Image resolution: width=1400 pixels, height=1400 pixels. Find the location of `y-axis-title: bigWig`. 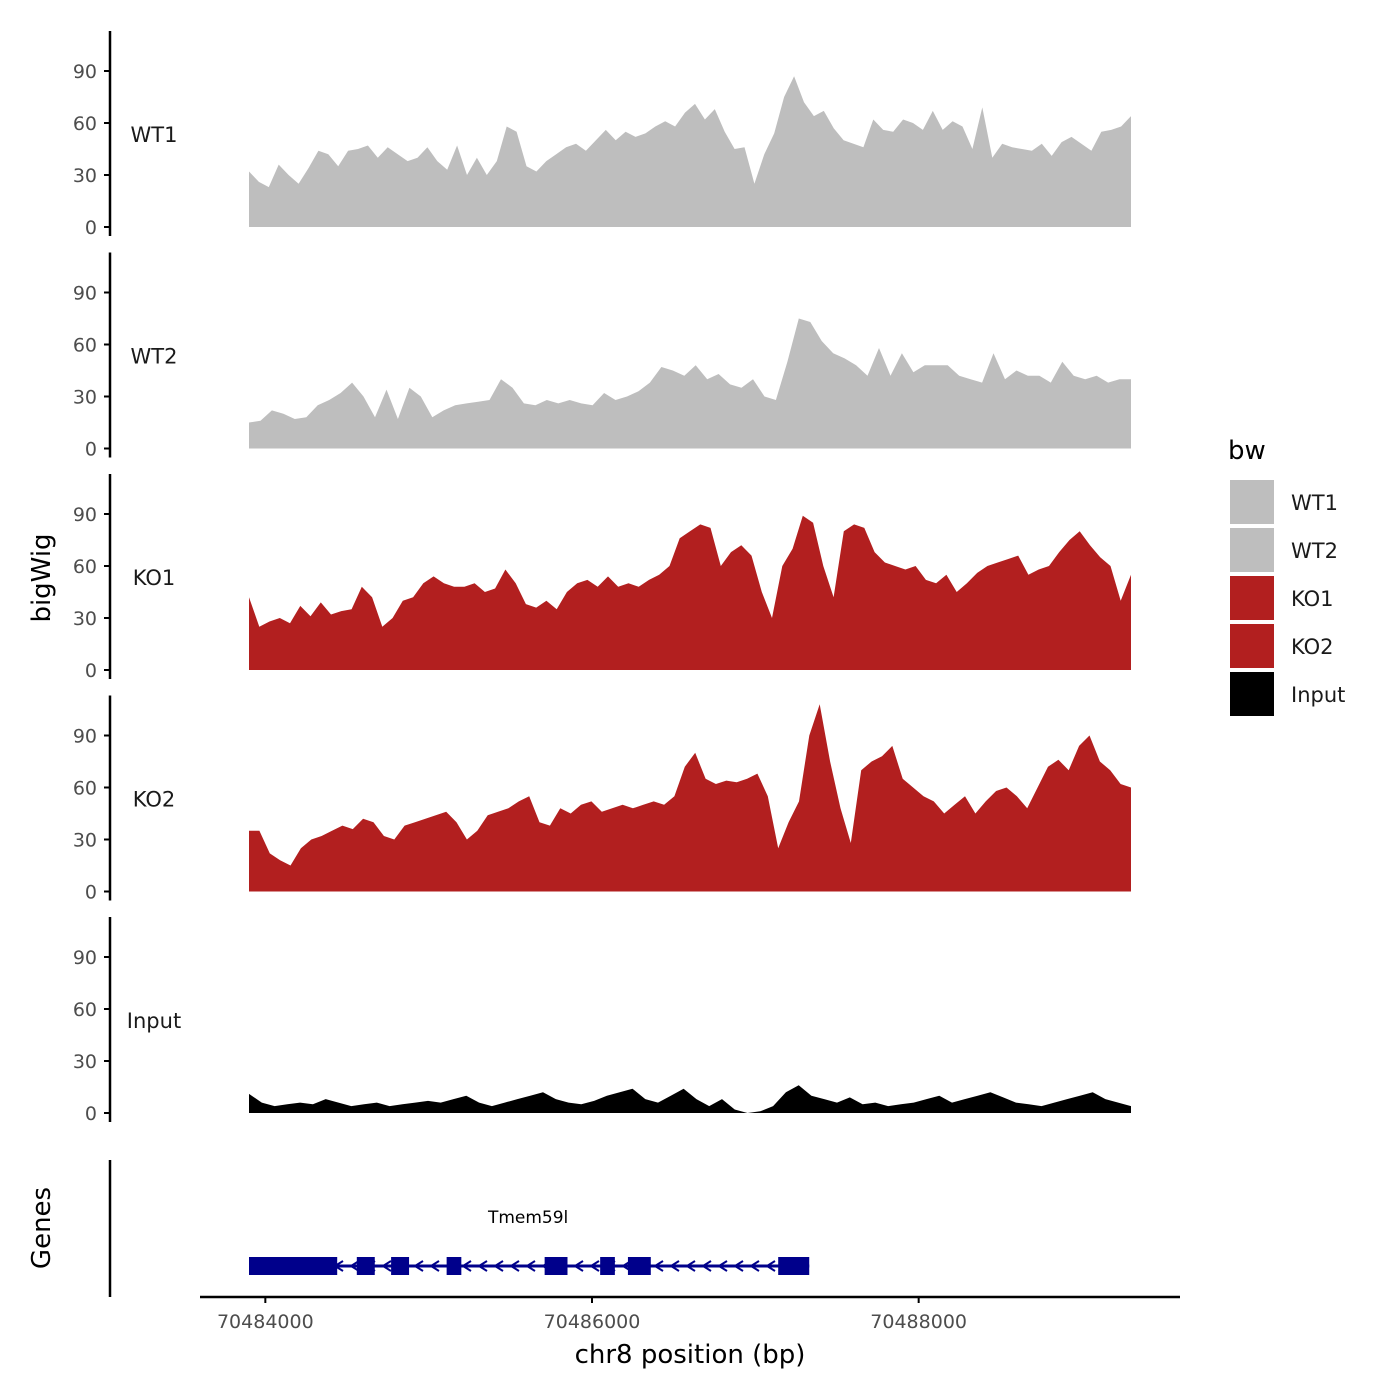

y-axis-title: bigWig is located at coordinates (42, 577).